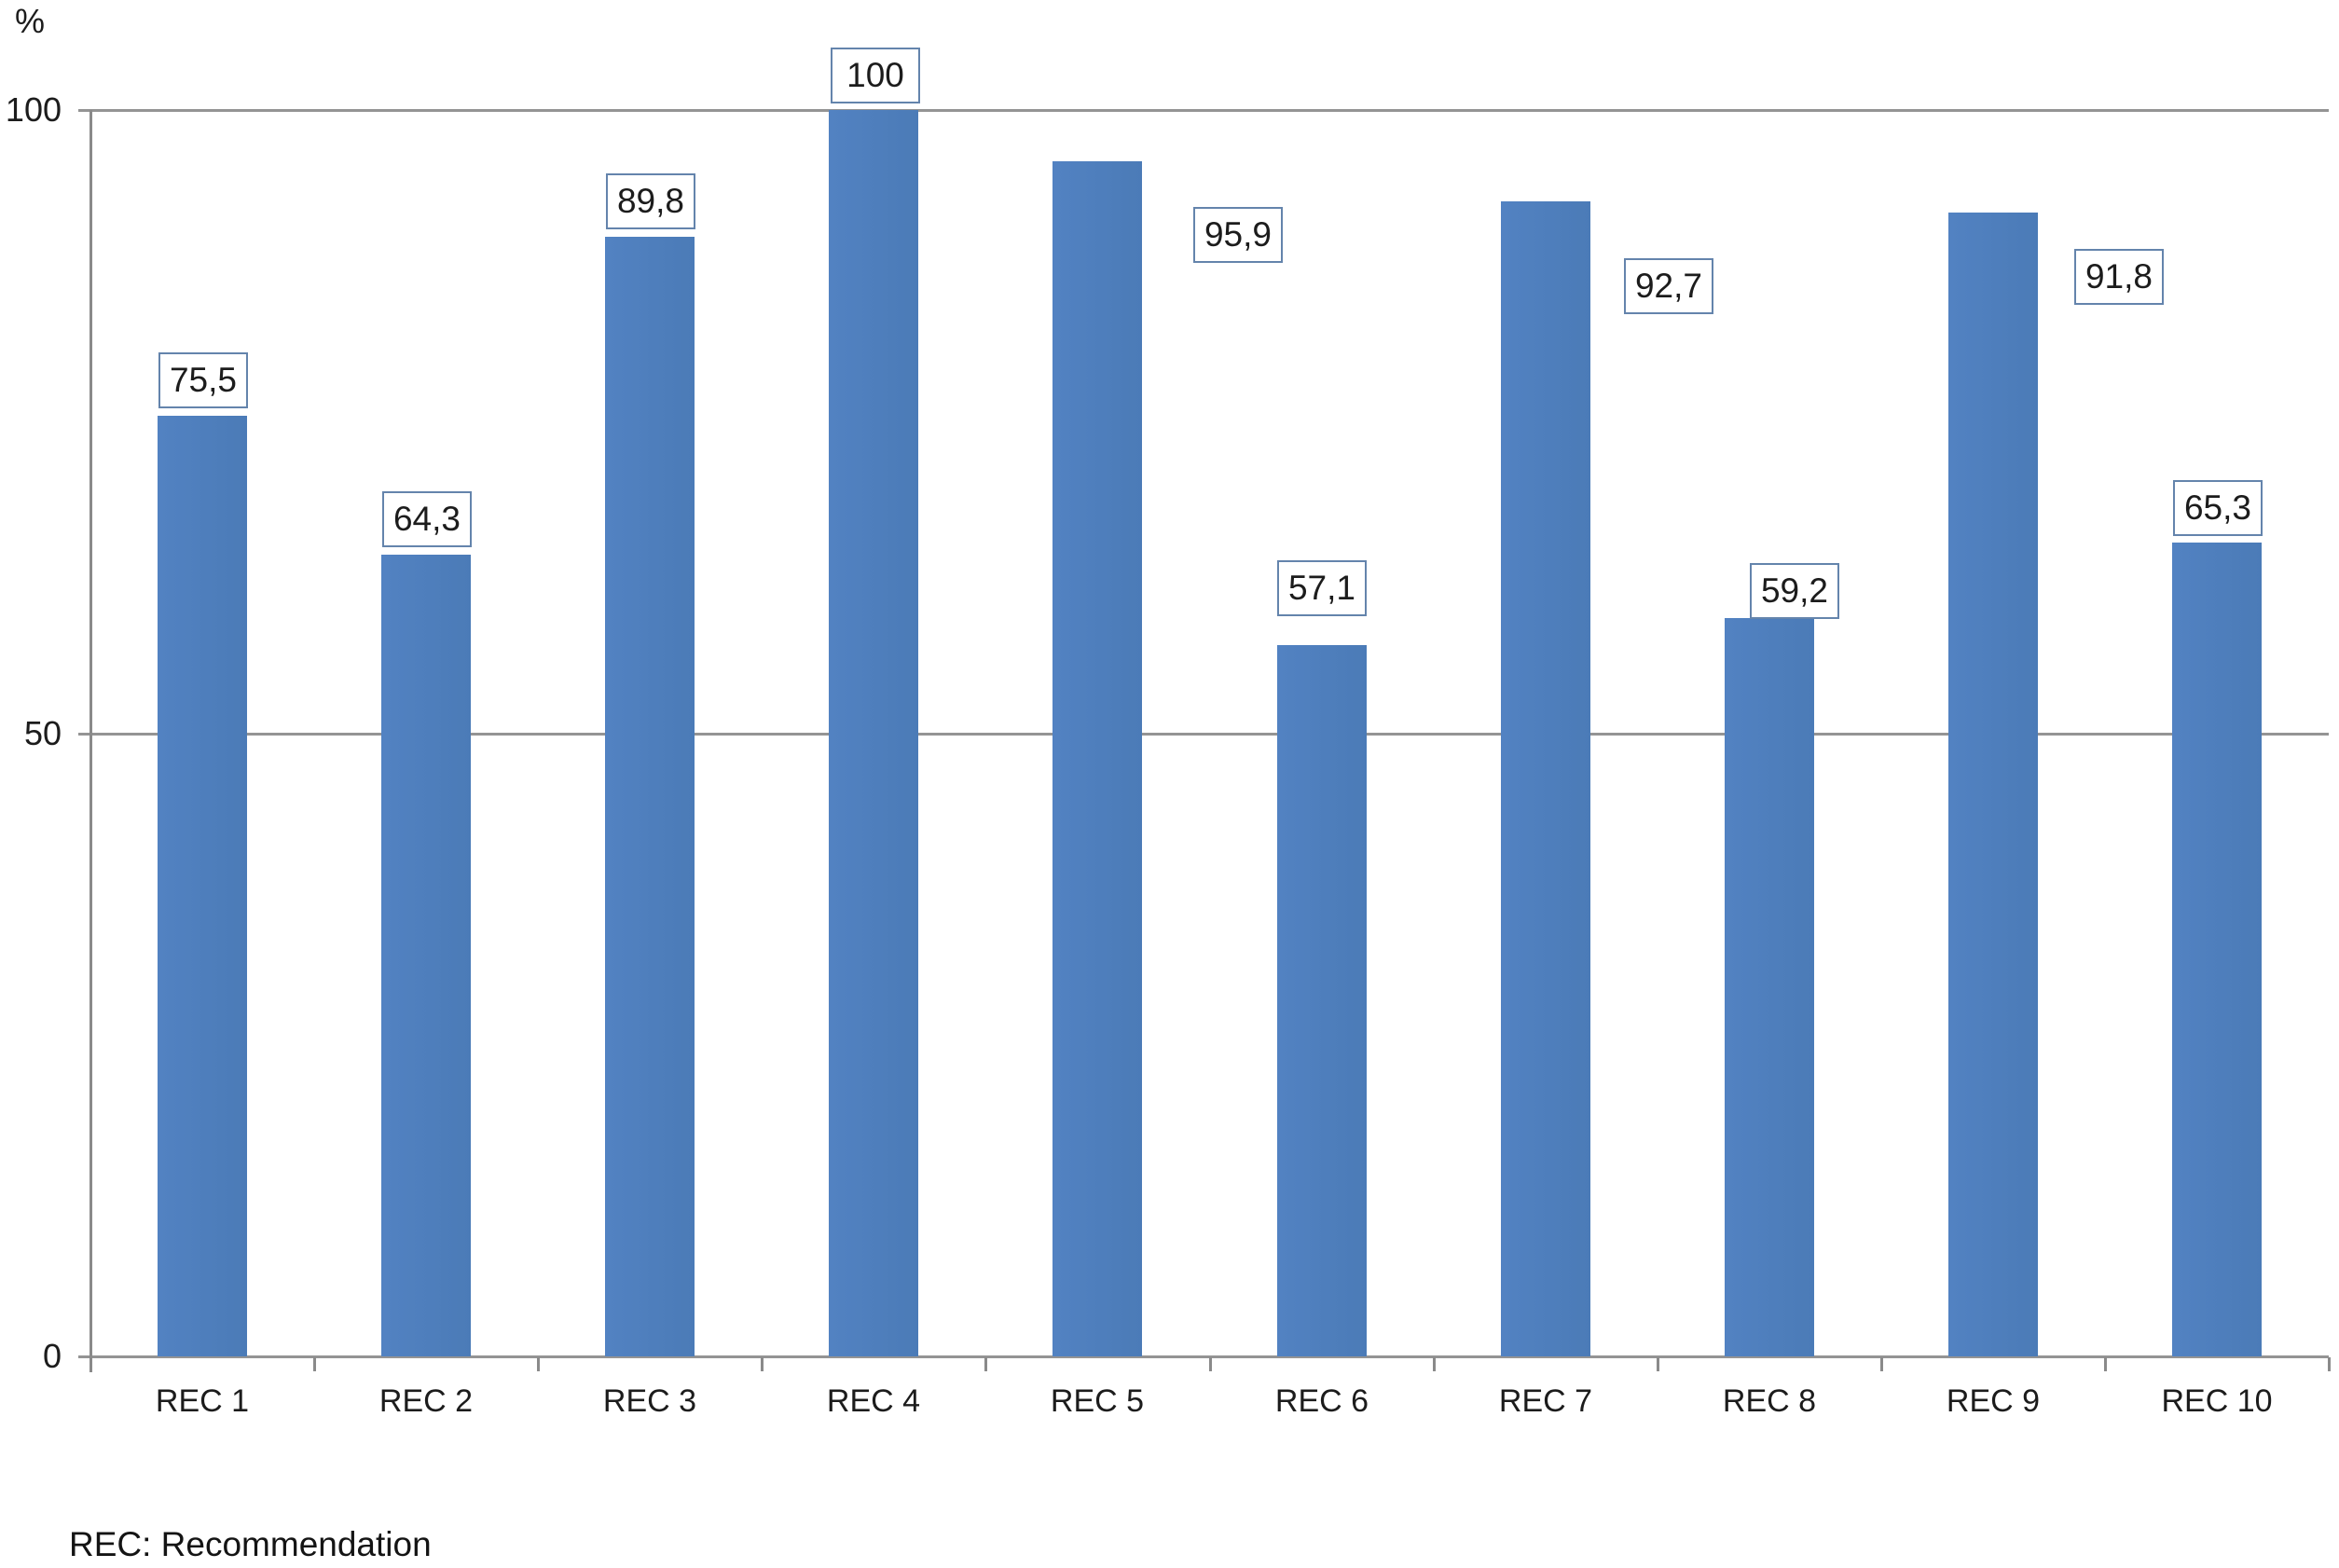 This screenshot has height=1568, width=2339. I want to click on x-tick-label-rec-4: REC 4, so click(874, 1401).